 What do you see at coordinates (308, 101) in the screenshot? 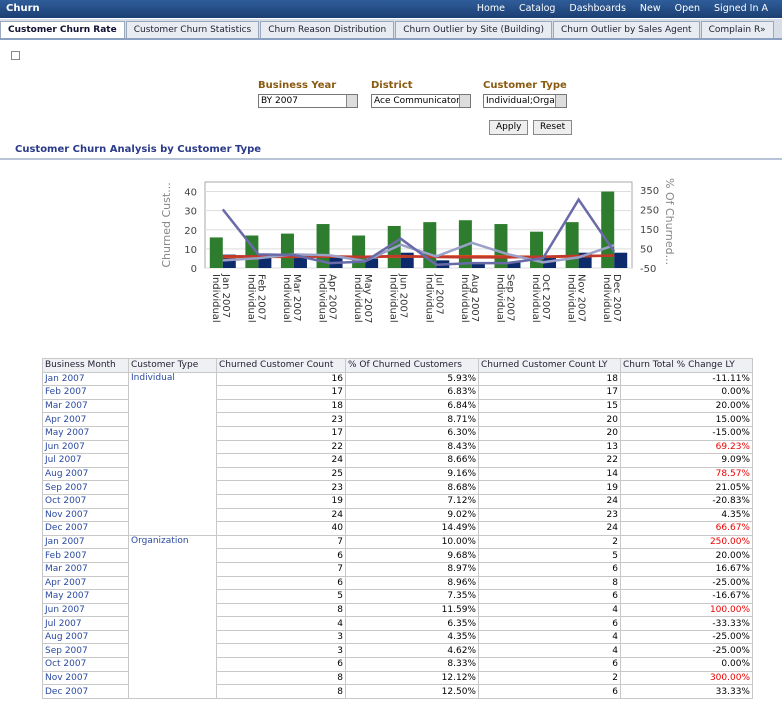
I see `filter-select: BY 2007` at bounding box center [308, 101].